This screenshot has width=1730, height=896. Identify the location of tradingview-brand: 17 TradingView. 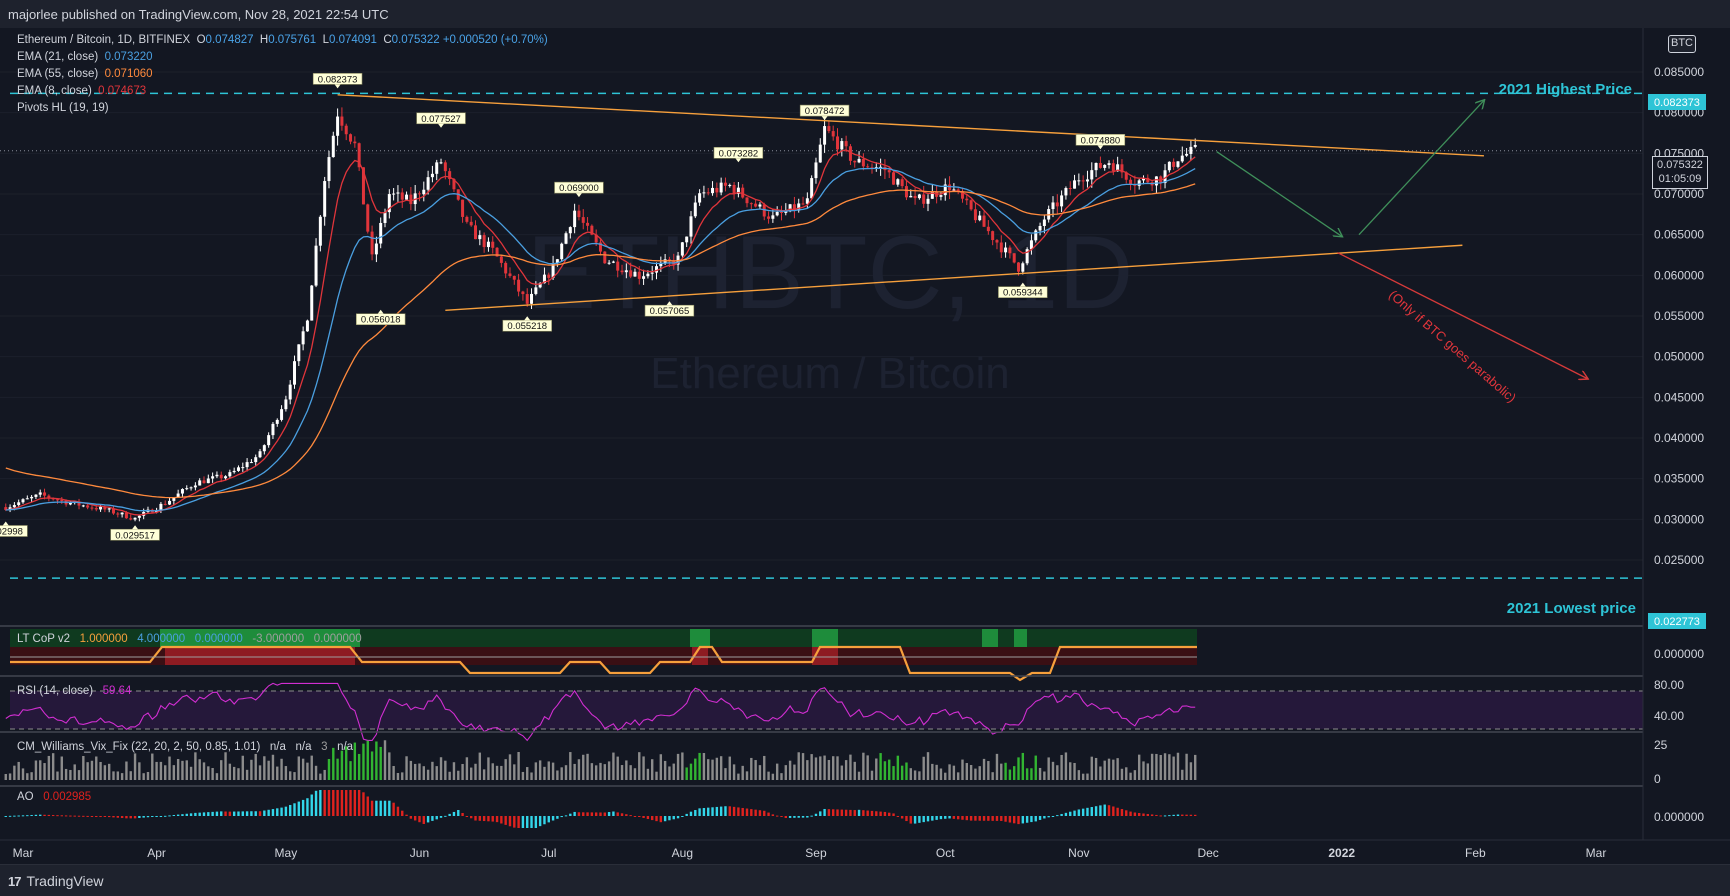
(56, 881).